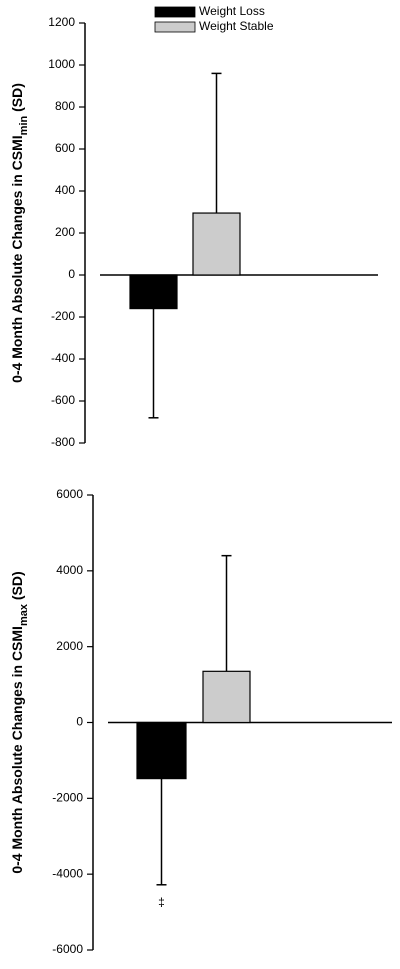 The height and width of the screenshot is (969, 400). Describe the element at coordinates (236, 26) in the screenshot. I see `legend-label: Weight Stable` at that location.